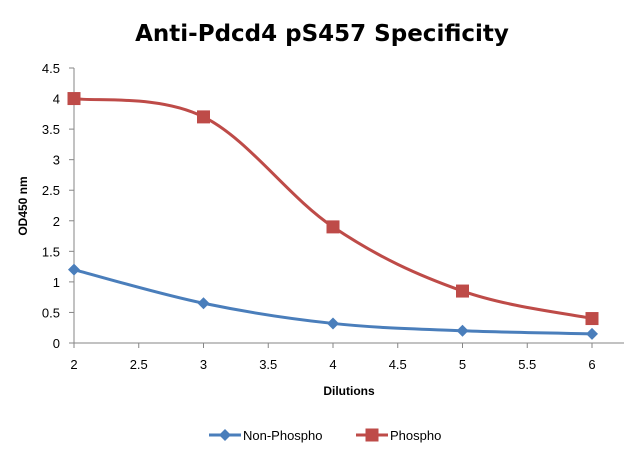  Describe the element at coordinates (51, 68) in the screenshot. I see `y-tick-label: 4.5` at that location.